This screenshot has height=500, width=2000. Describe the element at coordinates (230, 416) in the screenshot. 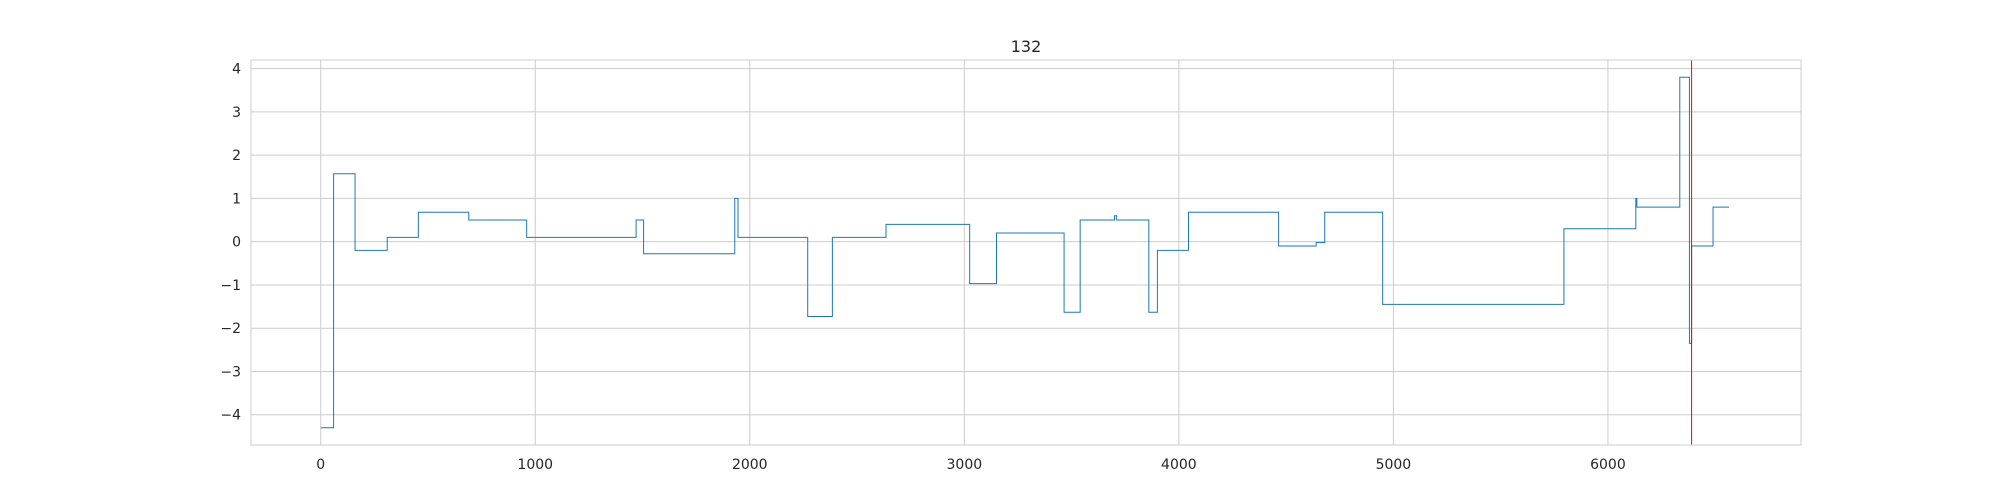

I see `y-tick-label: −4` at that location.